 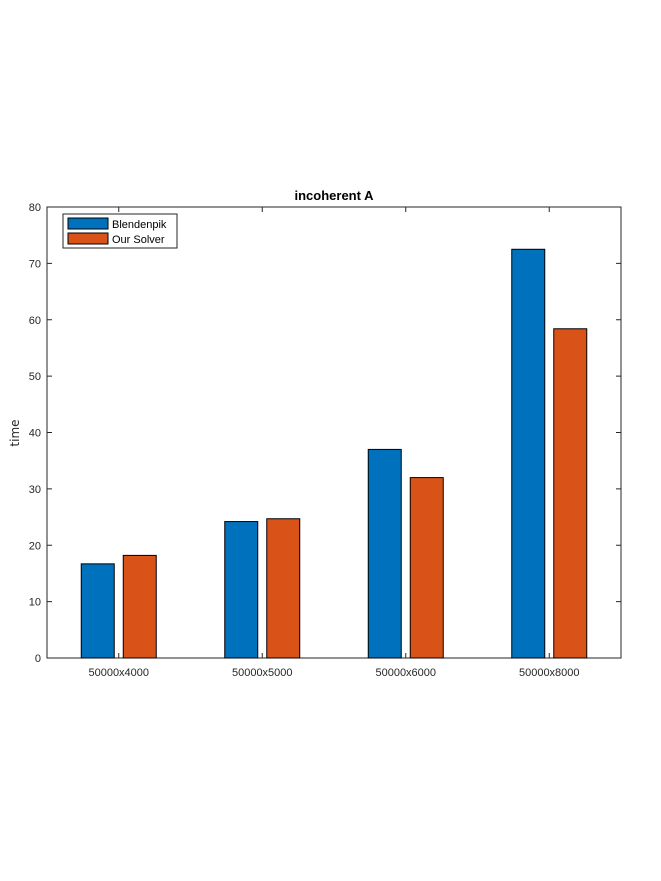 What do you see at coordinates (405, 673) in the screenshot?
I see `x-tick-label: 50000x6000` at bounding box center [405, 673].